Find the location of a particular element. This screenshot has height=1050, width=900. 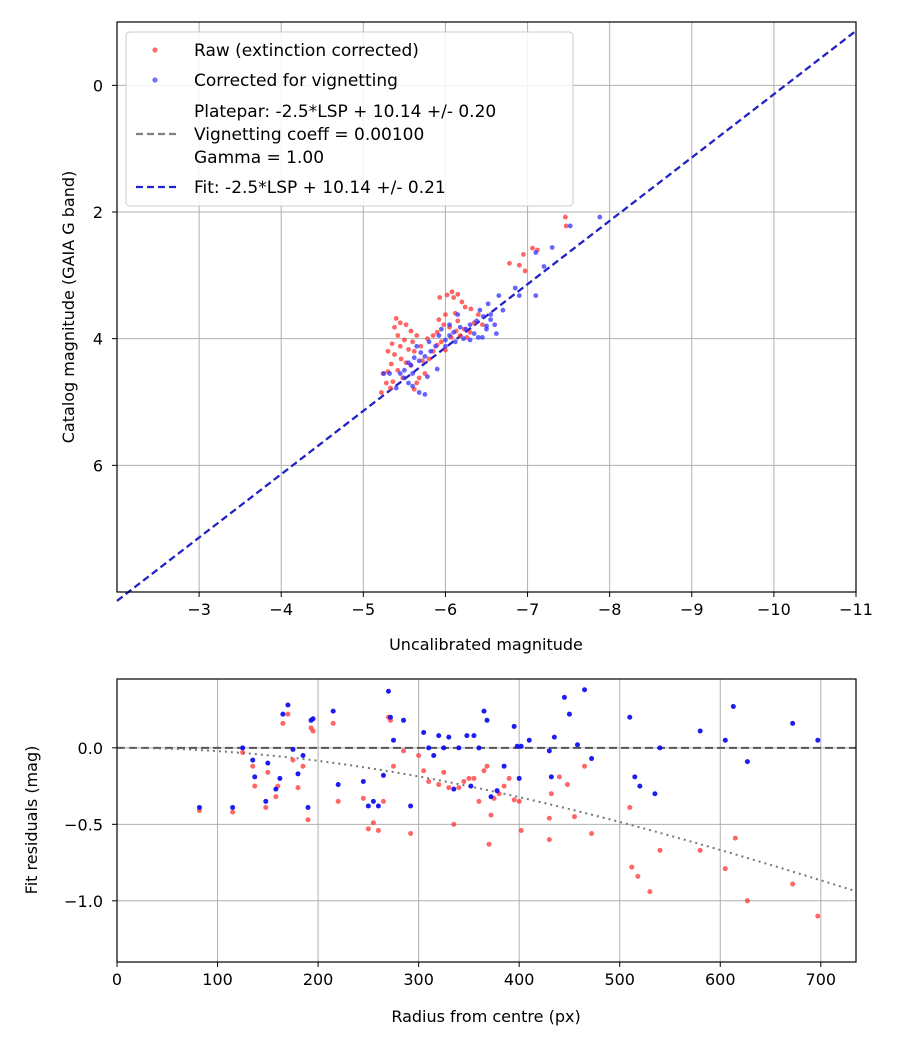

top-y-axis-label: Catalog magnitude (GAIA G band) is located at coordinates (68, 307).